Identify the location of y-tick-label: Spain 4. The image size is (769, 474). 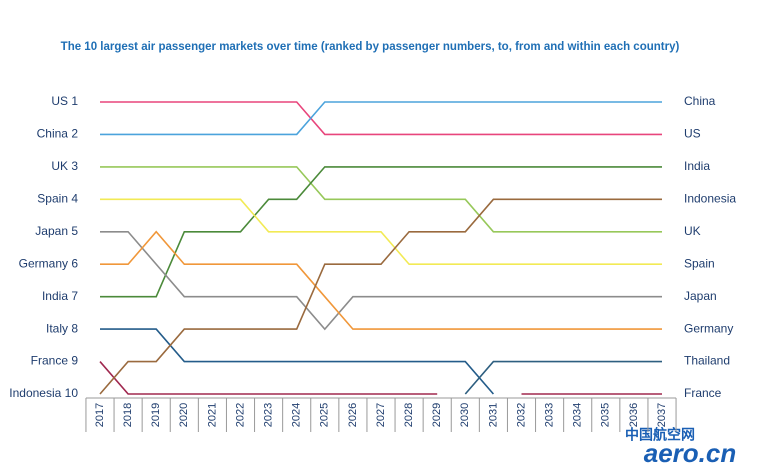
(57, 199).